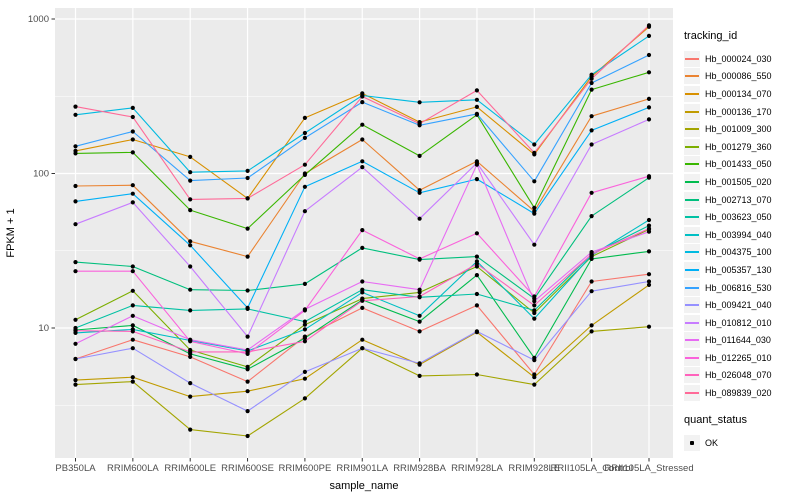 The image size is (800, 500). Describe the element at coordinates (591, 468) in the screenshot. I see `x-tick-label: RRII105LA_Control` at that location.